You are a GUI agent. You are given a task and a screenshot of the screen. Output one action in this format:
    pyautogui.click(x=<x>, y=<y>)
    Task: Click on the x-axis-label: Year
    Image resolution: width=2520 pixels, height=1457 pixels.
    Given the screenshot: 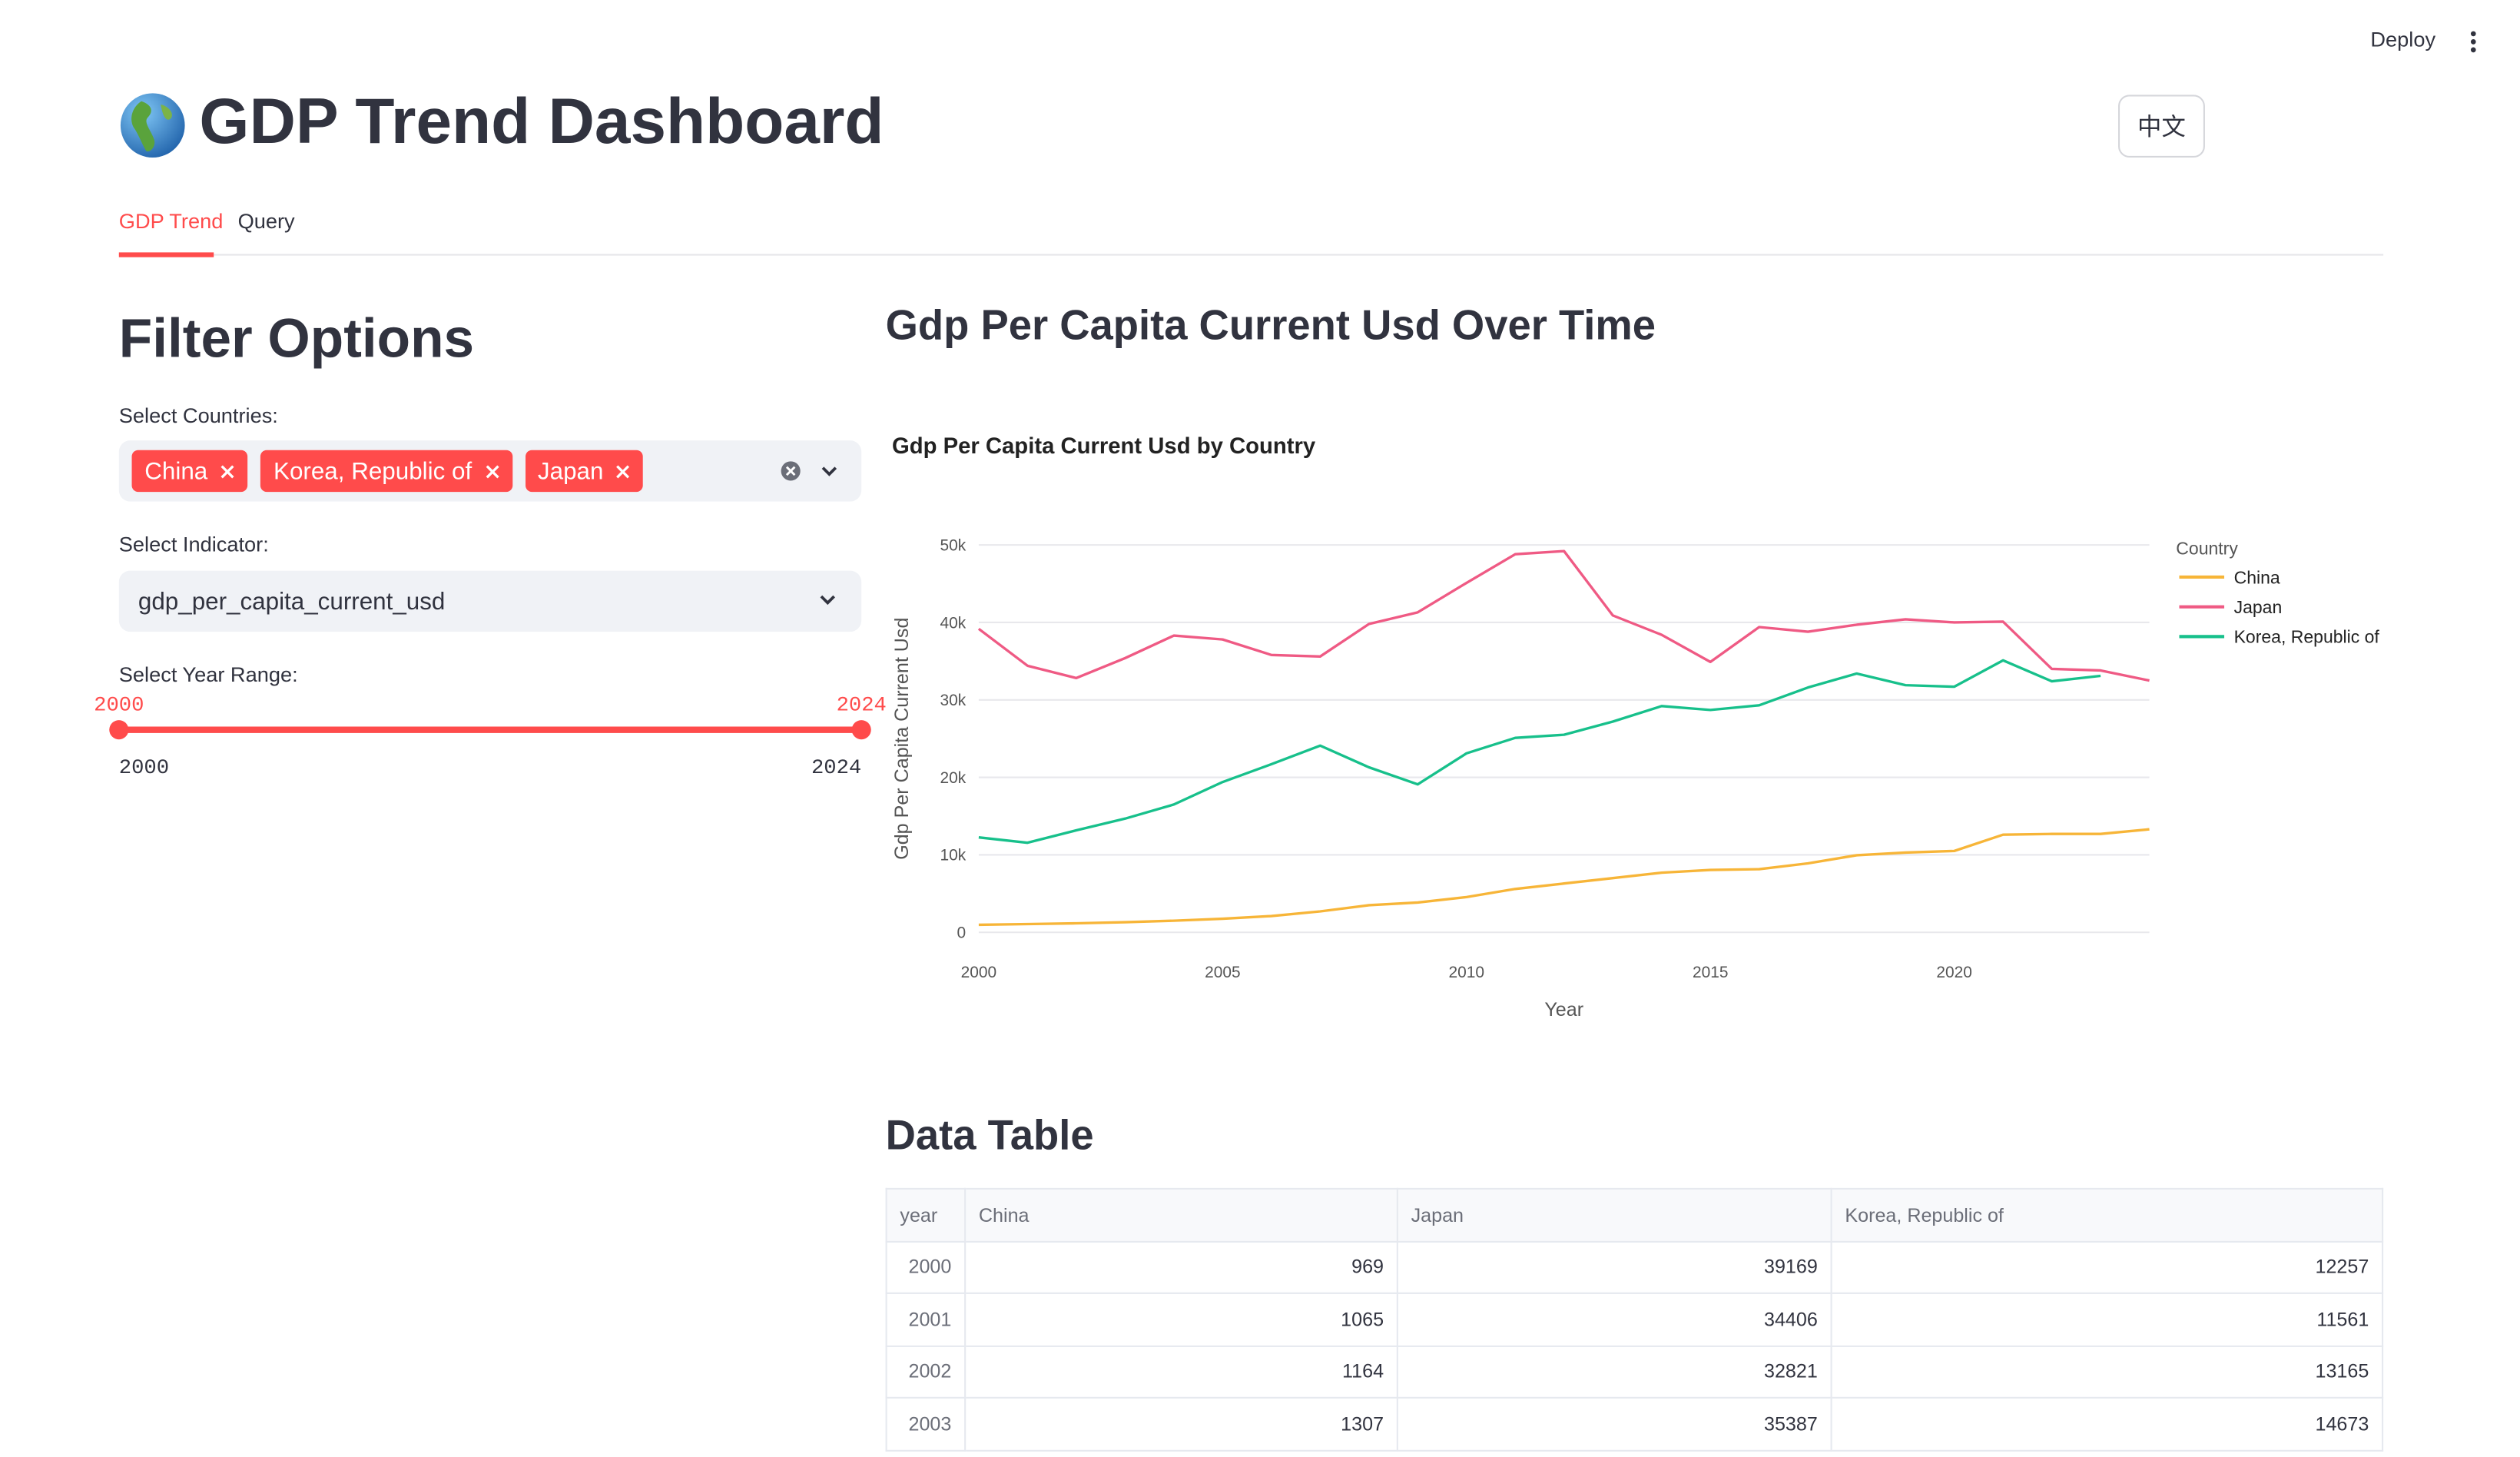 What is the action you would take?
    pyautogui.click(x=1563, y=1010)
    